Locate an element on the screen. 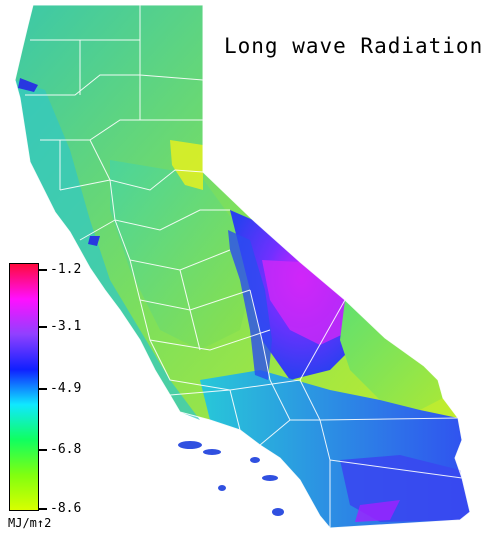  channel-islands is located at coordinates (231, 478).